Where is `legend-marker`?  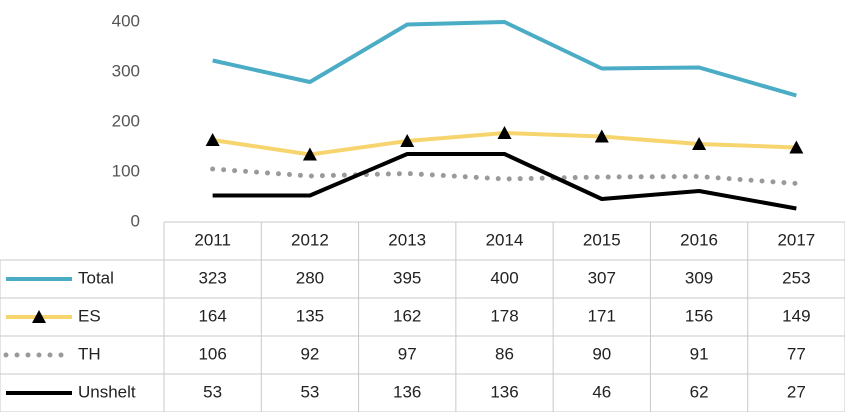 legend-marker is located at coordinates (39, 316).